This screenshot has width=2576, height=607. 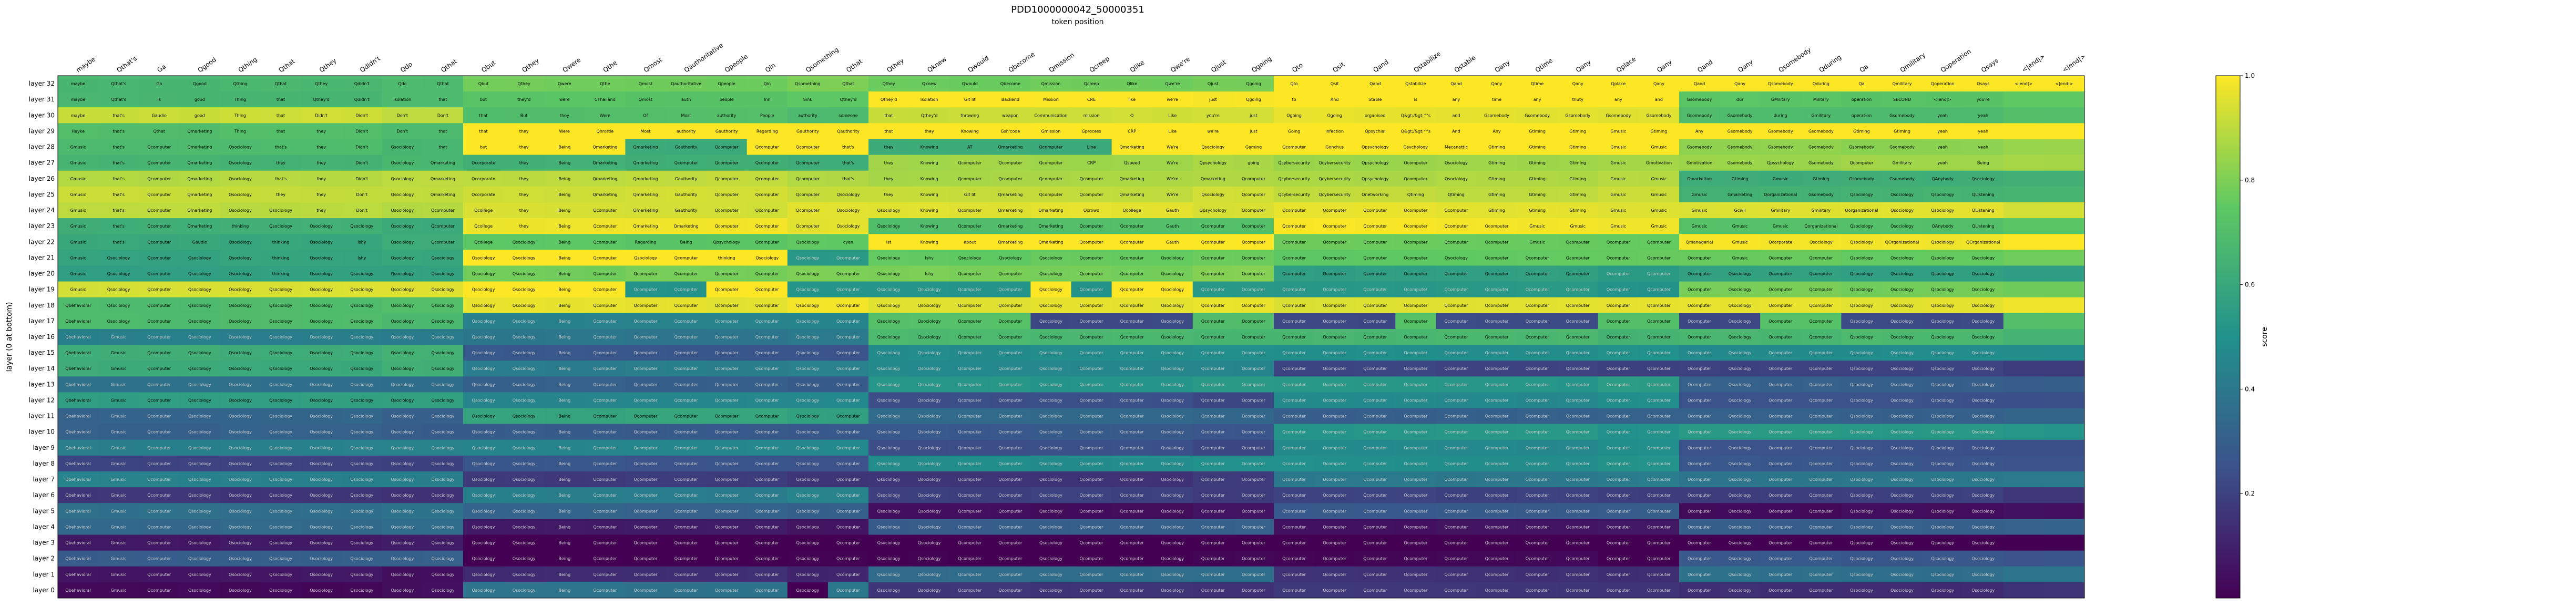 What do you see at coordinates (207, 65) in the screenshot?
I see `x-tick-label: Qgood` at bounding box center [207, 65].